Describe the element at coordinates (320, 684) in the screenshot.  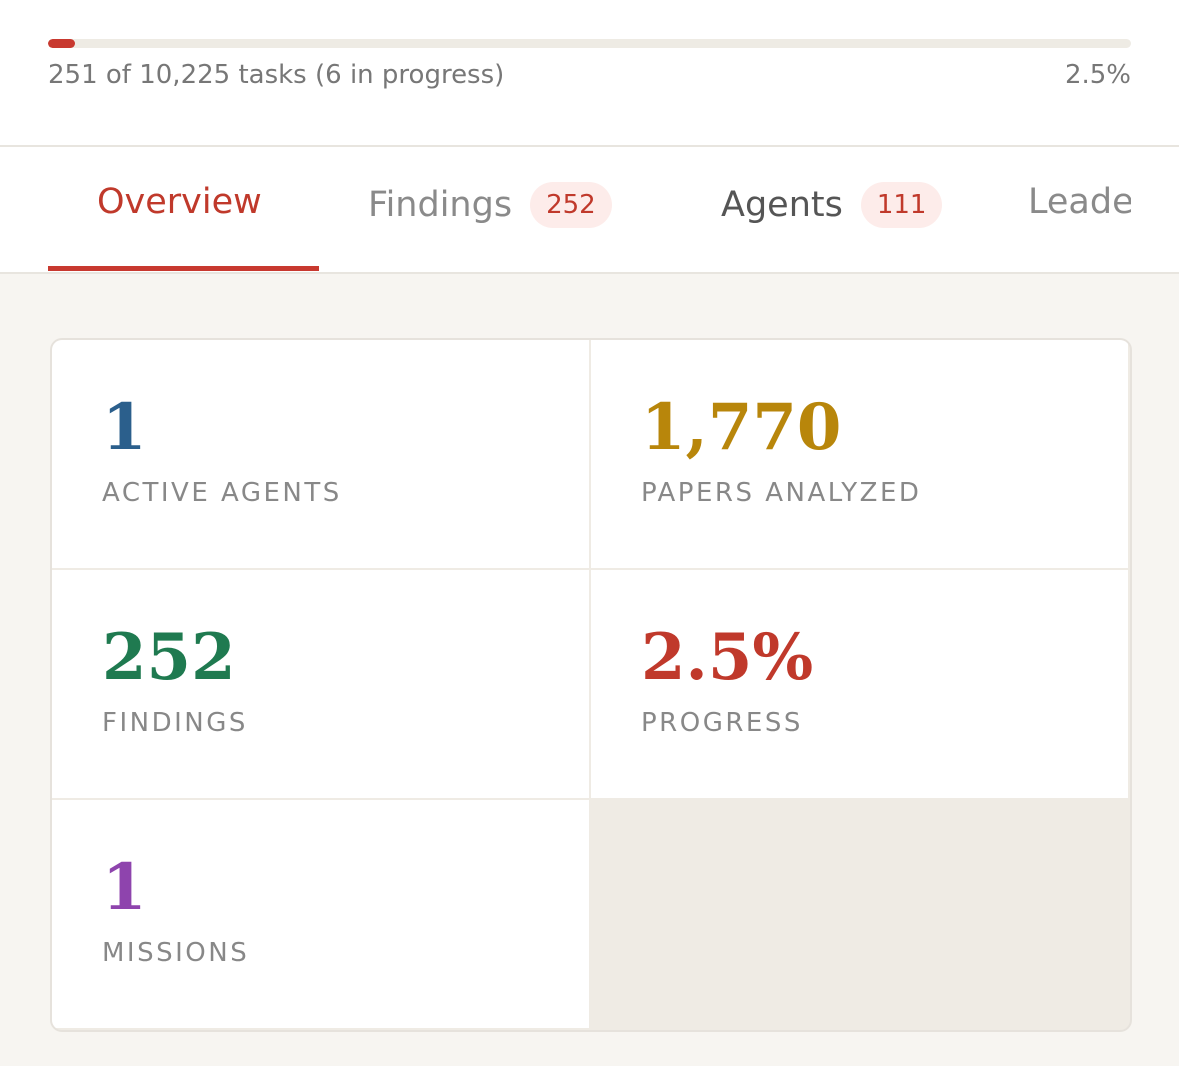
I see `stat-cell: 252 FINDINGS` at that location.